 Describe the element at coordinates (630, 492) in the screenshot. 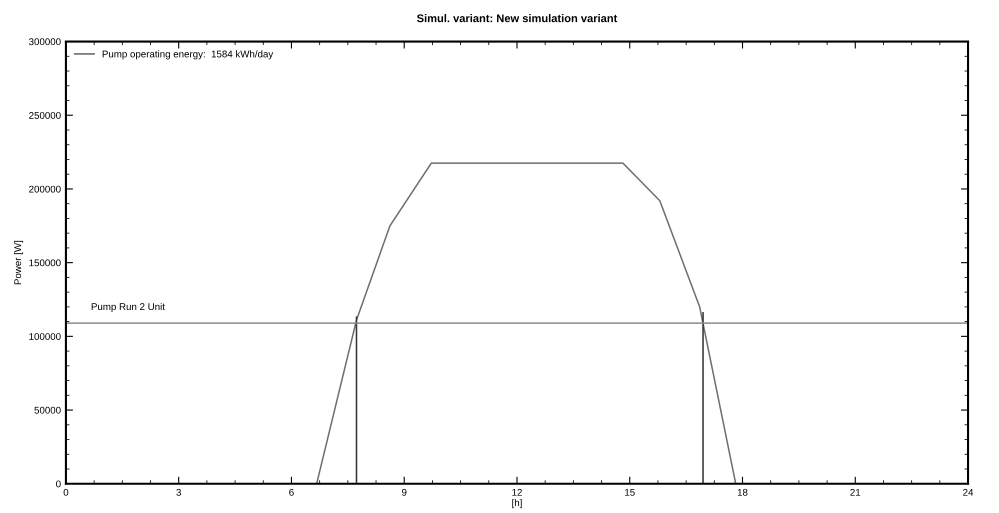

I see `x-tick-label: 15` at that location.